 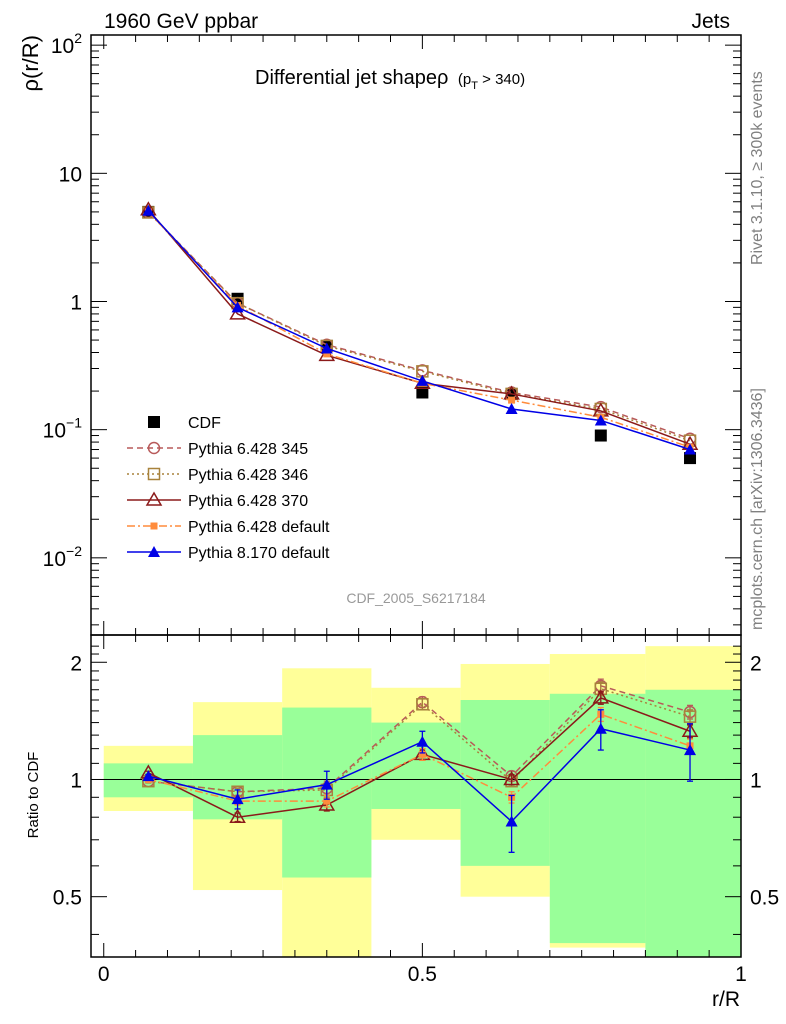 I want to click on x-tick-label: 1, so click(x=741, y=974).